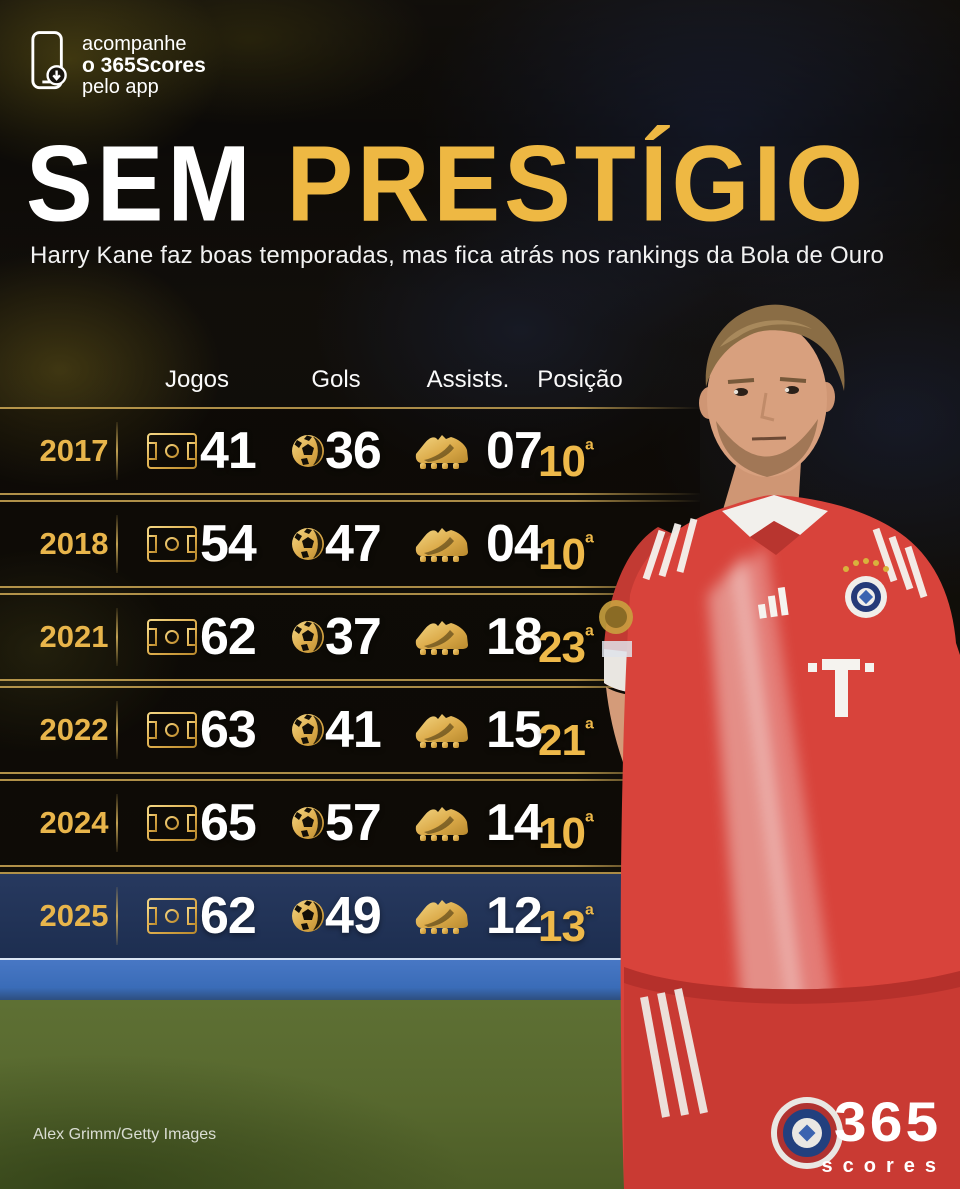 This screenshot has height=1189, width=960. Describe the element at coordinates (468, 379) in the screenshot. I see `header-assists: Assists.` at that location.